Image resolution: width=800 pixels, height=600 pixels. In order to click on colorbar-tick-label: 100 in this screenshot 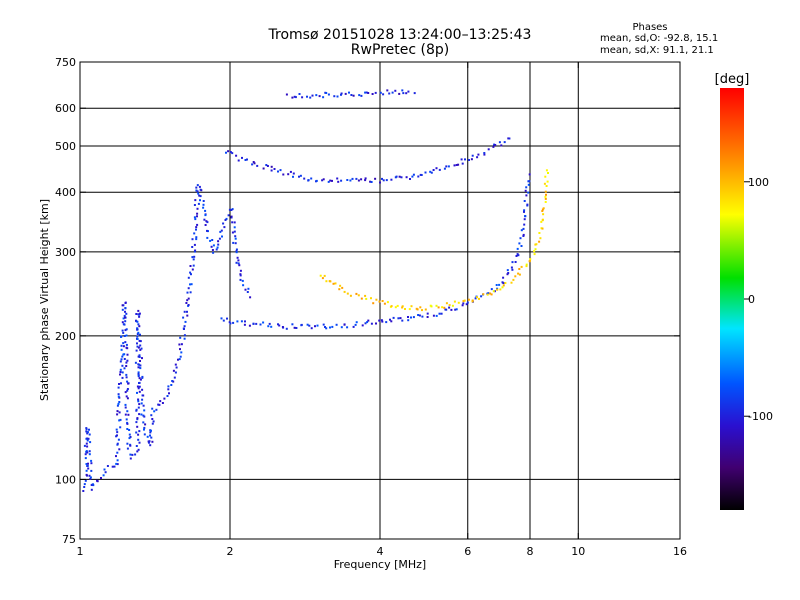, I will do `click(758, 182)`.